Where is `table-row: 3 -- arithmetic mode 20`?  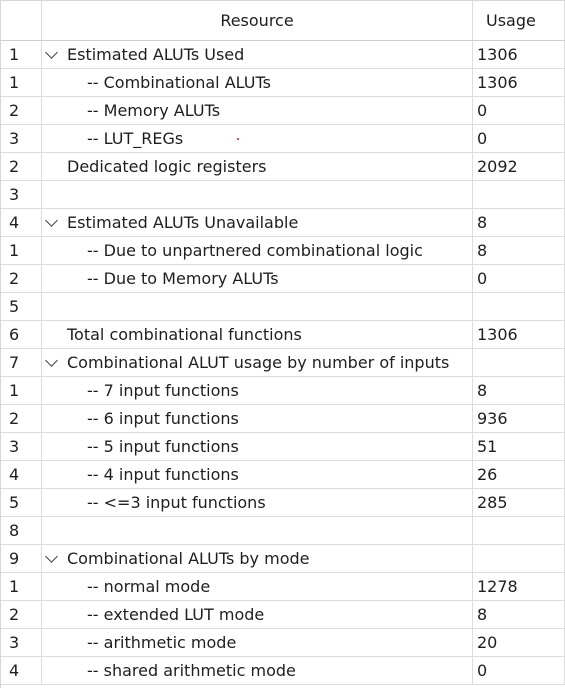
table-row: 3 -- arithmetic mode 20 is located at coordinates (283, 643).